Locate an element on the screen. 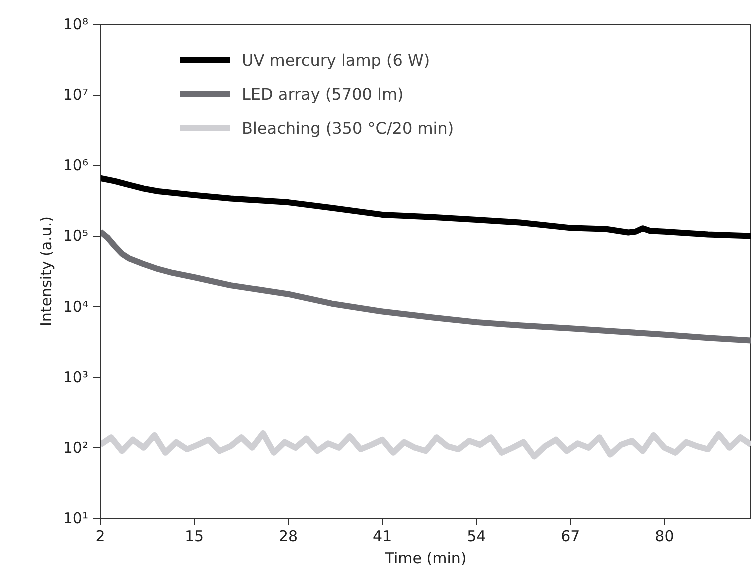  y-tick-label: 10³ is located at coordinates (76, 377).